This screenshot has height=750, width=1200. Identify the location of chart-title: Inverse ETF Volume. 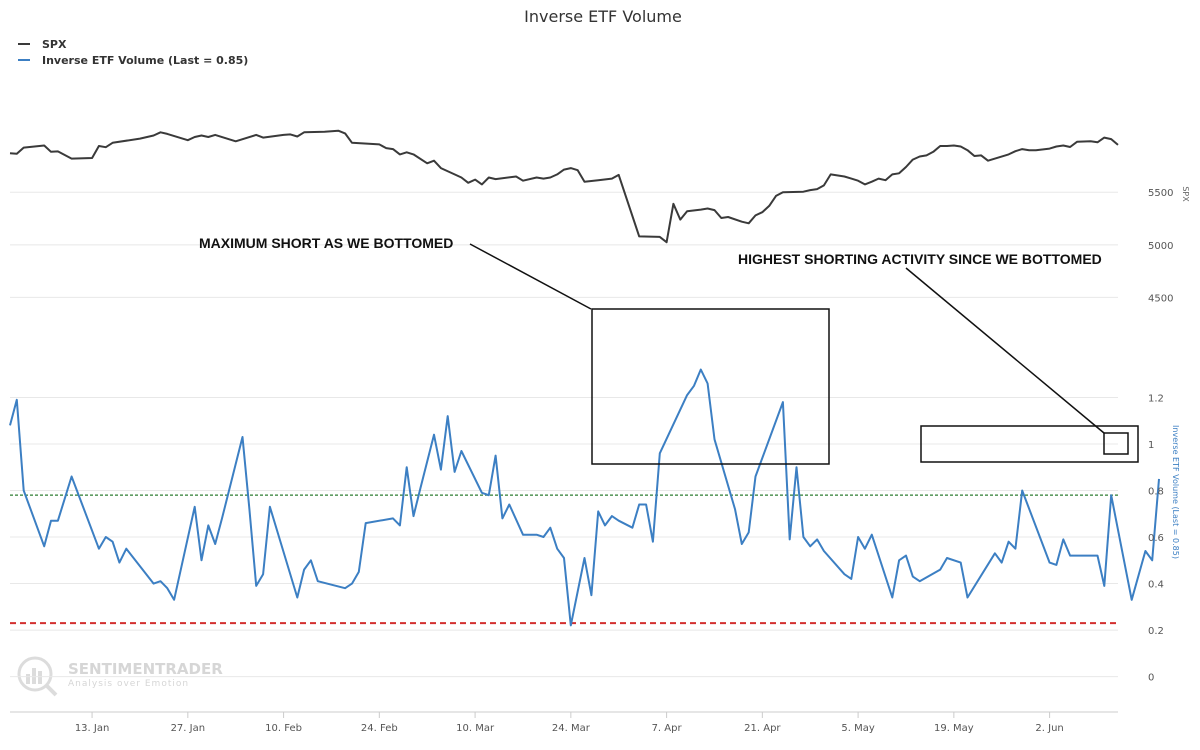
(603, 16).